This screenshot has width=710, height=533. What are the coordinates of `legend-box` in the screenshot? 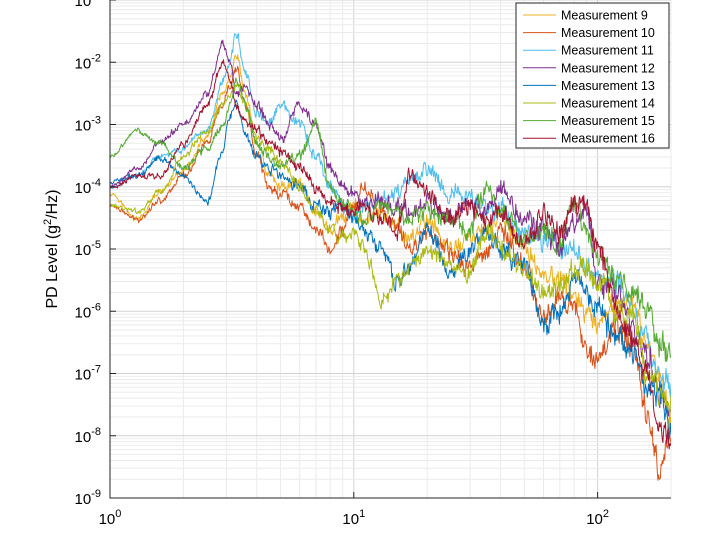 It's located at (592, 75).